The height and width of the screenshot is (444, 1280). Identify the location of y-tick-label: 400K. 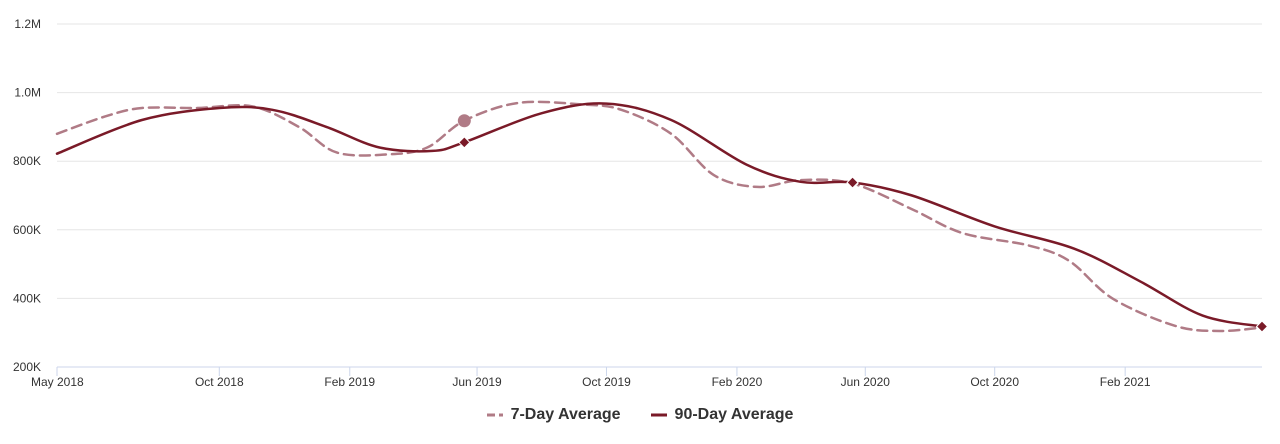
(27, 298).